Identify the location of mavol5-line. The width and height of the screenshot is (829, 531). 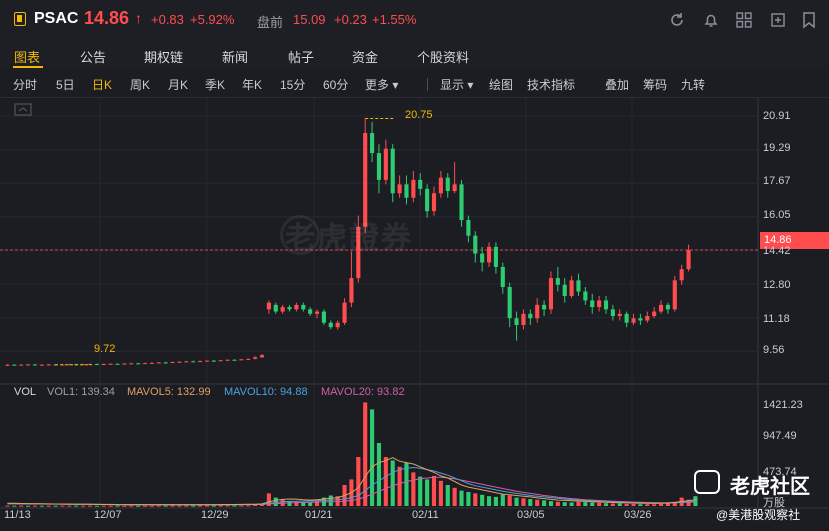
(351, 481).